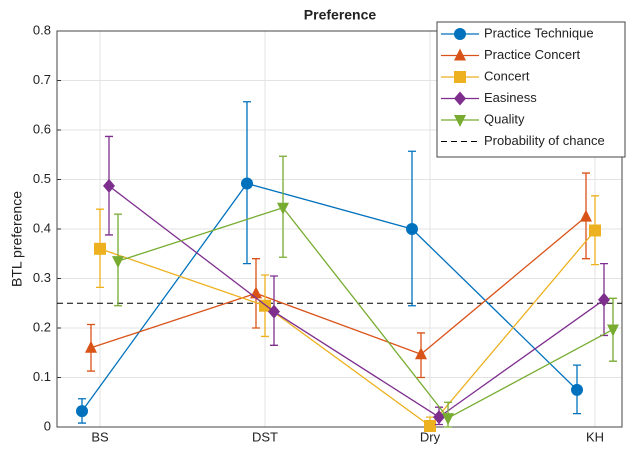  I want to click on chart-title: Preference, so click(340, 15).